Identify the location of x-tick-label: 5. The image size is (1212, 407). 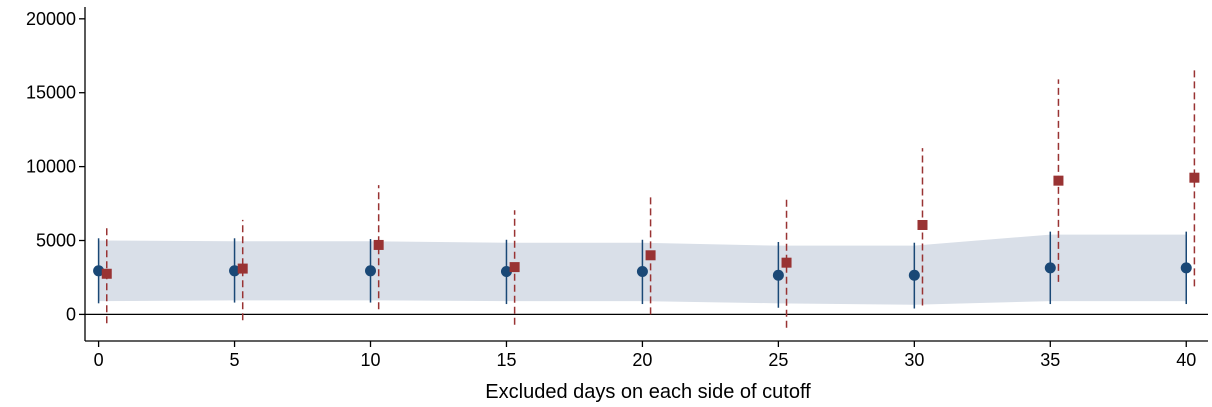
(235, 360).